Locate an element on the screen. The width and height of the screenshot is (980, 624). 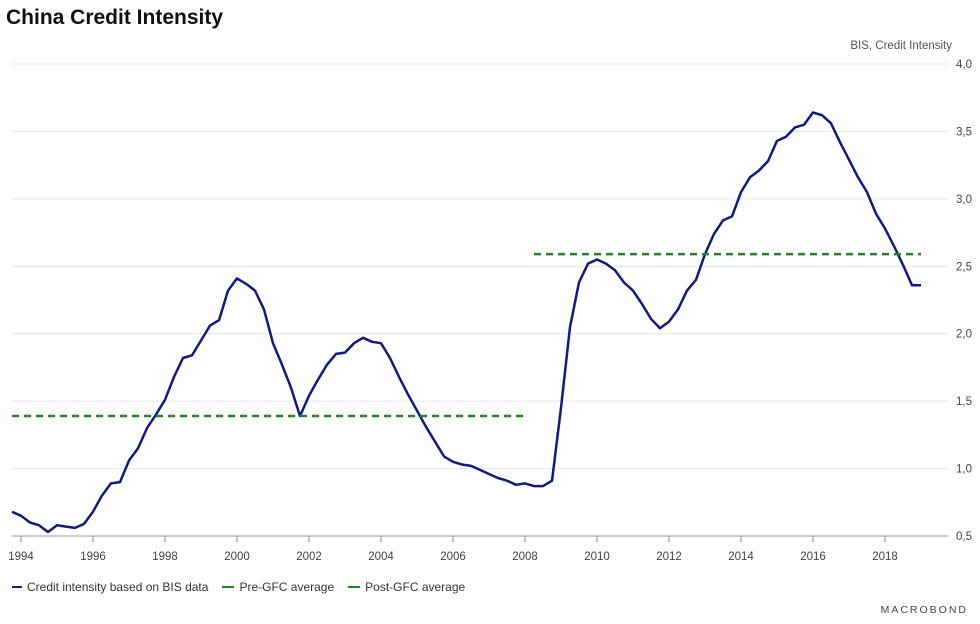
x-tick-label: 2008 is located at coordinates (525, 557).